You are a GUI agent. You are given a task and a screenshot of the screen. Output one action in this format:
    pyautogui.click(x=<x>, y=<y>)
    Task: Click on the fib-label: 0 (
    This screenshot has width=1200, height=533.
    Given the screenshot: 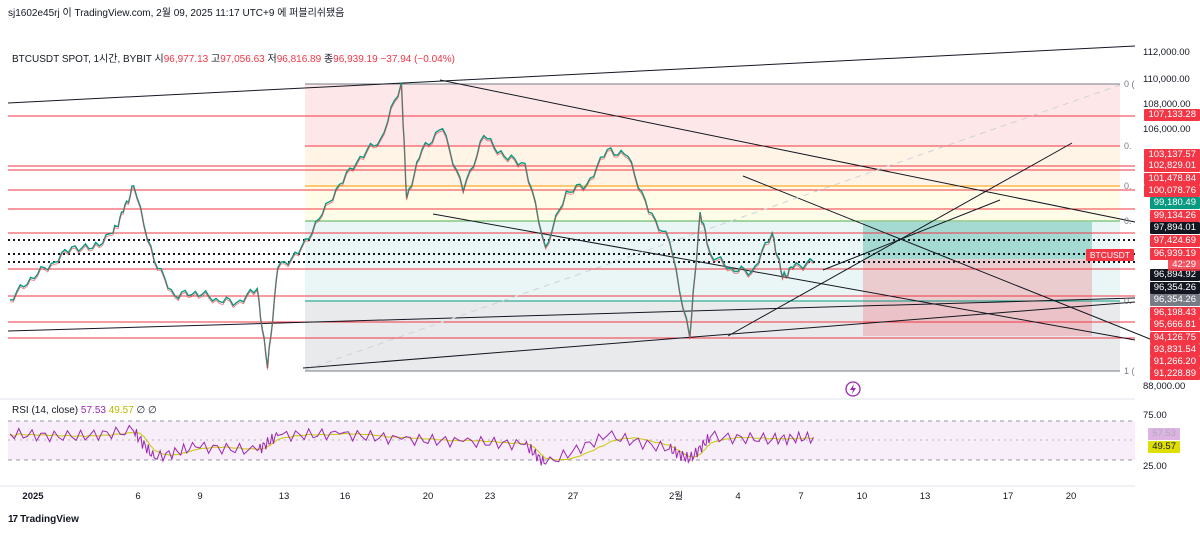 What is the action you would take?
    pyautogui.click(x=1129, y=84)
    